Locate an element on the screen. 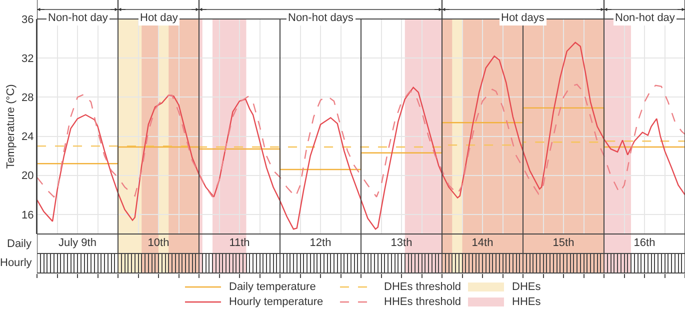 The width and height of the screenshot is (685, 311). x-tick-label: 13th is located at coordinates (401, 243).